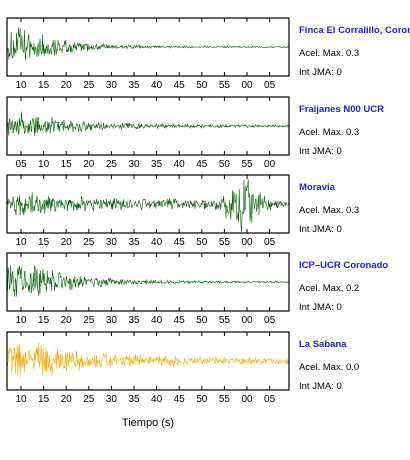 This screenshot has width=410, height=460. I want to click on station-name: Fraijanes N00 UCR, so click(341, 109).